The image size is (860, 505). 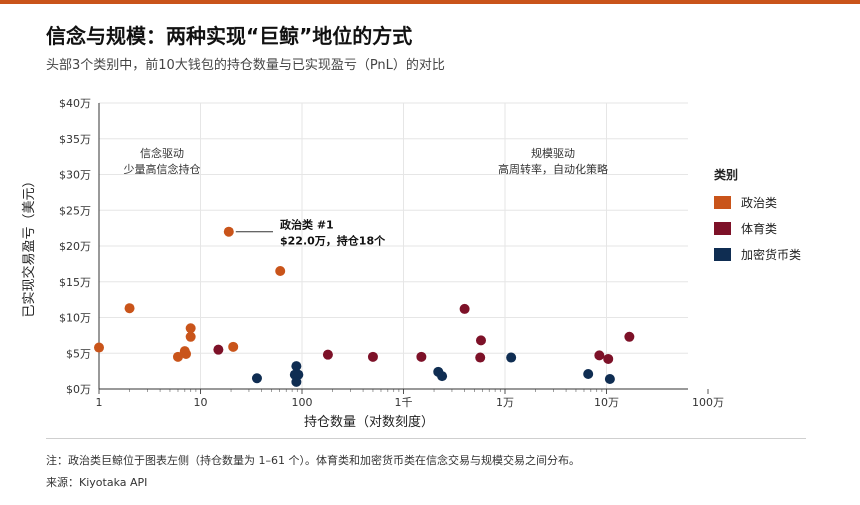 What do you see at coordinates (404, 402) in the screenshot?
I see `x-tick-label: 1千` at bounding box center [404, 402].